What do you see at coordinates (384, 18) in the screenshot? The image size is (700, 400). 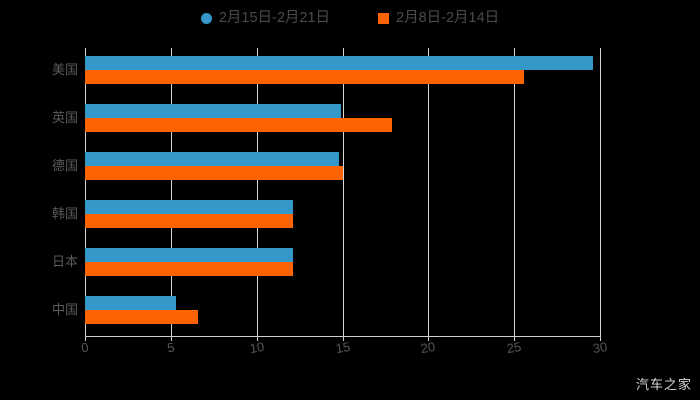 I see `legend-marker-square` at bounding box center [384, 18].